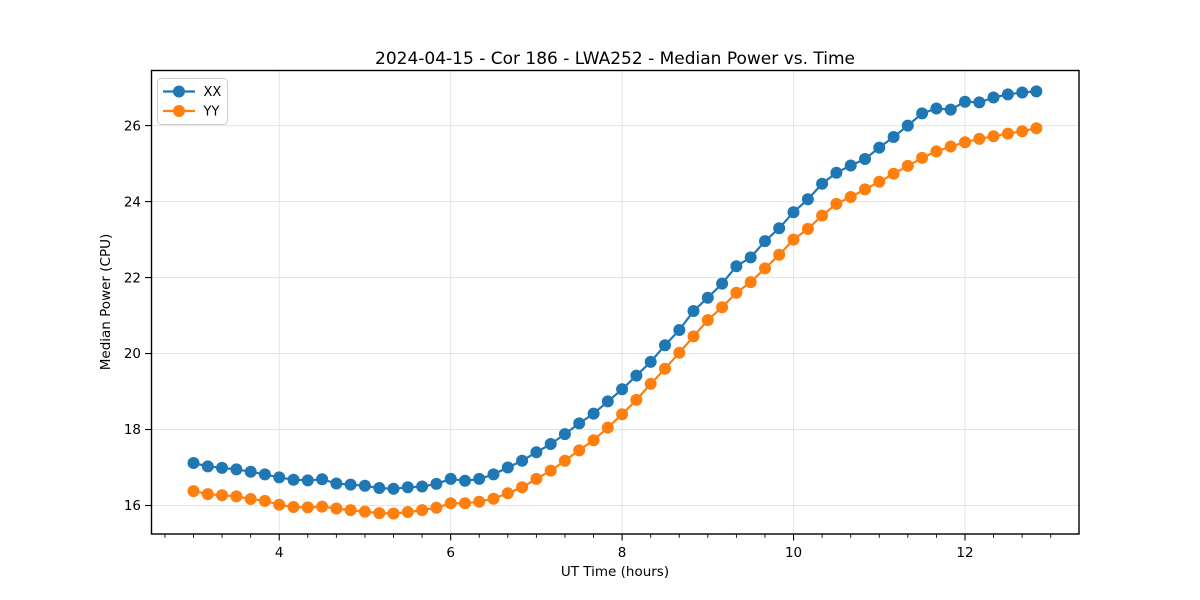 The height and width of the screenshot is (600, 1200). Describe the element at coordinates (132, 506) in the screenshot. I see `y-tick-label: 16` at that location.